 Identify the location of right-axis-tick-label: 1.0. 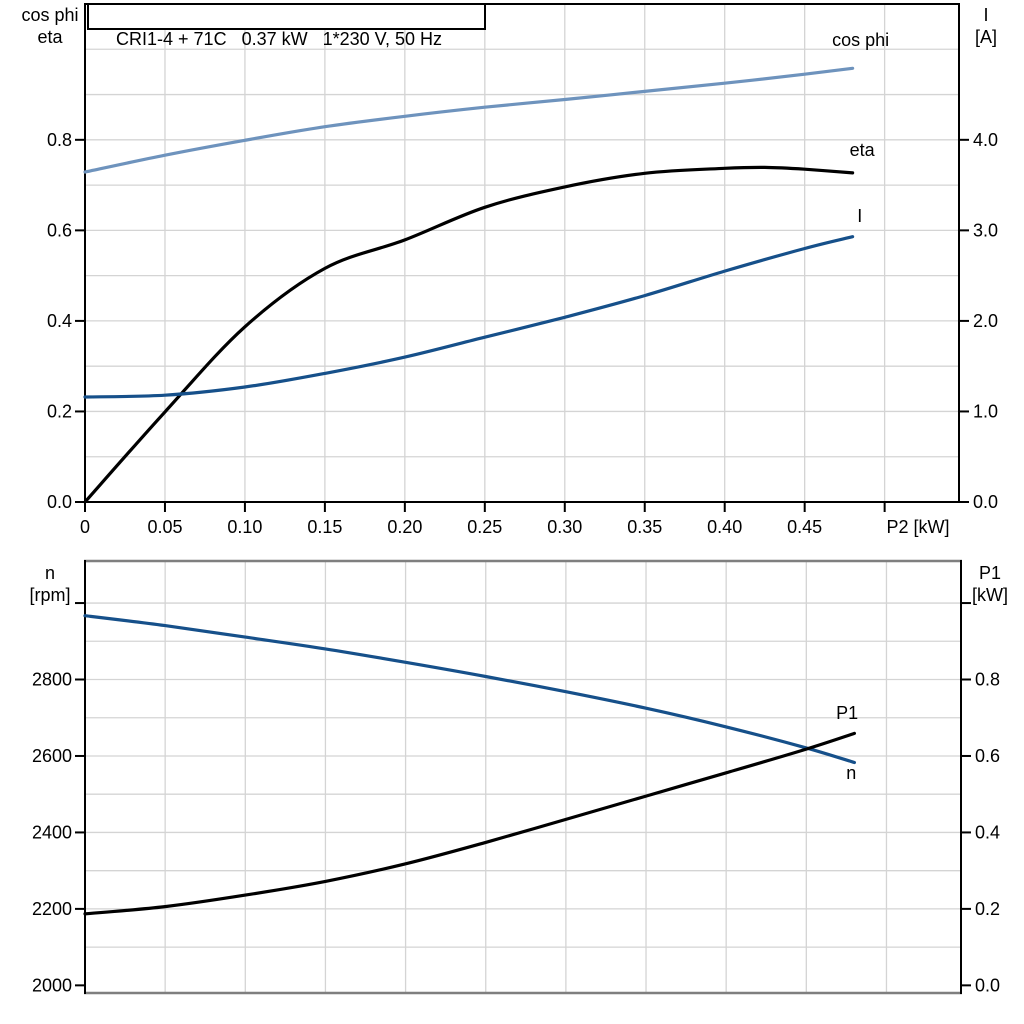
(985, 411).